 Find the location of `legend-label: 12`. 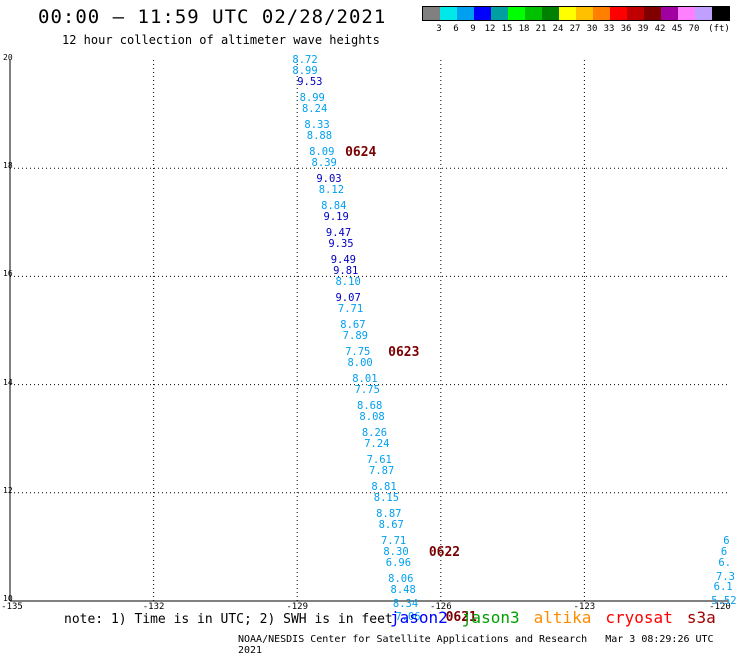

legend-label: 12 is located at coordinates (490, 29).